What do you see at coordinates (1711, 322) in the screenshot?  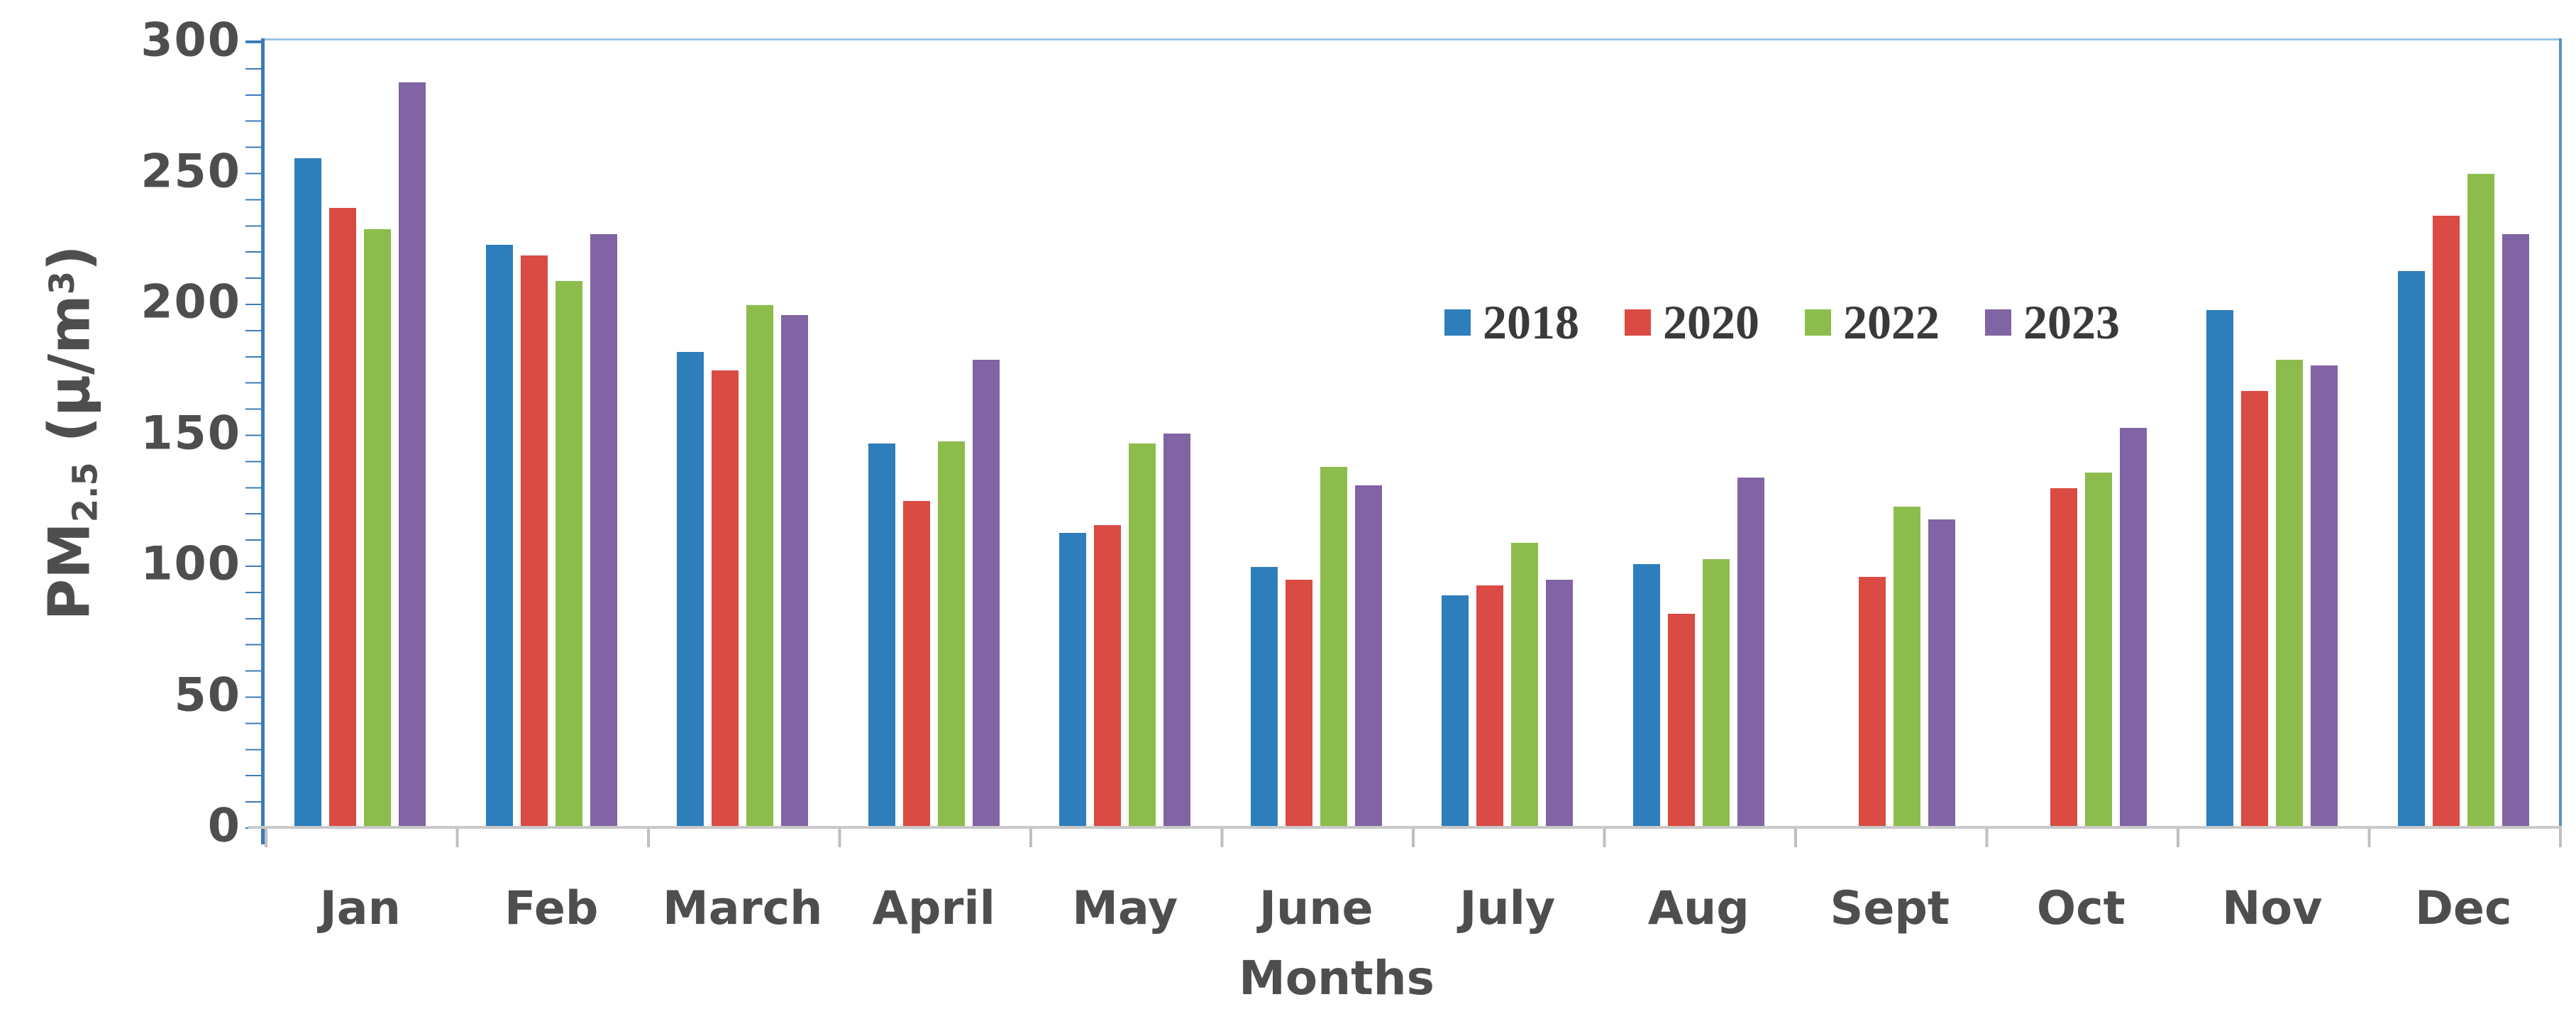 I see `legend-label-2020: 2020` at bounding box center [1711, 322].